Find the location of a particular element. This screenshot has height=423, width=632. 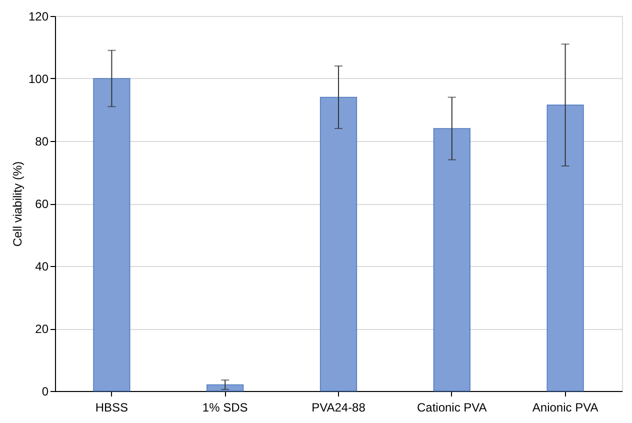

y-tick-label: 0 is located at coordinates (45, 391).